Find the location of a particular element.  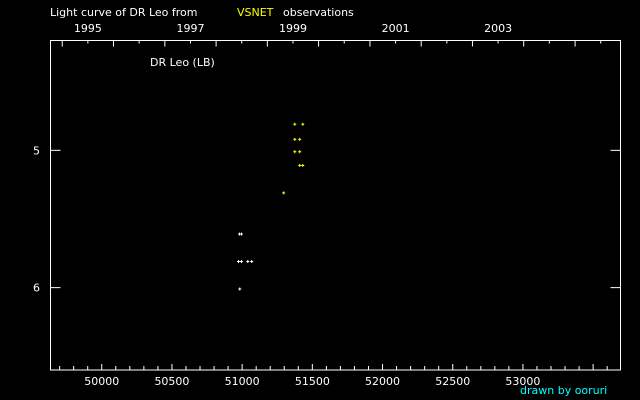

x-tick-label: 52000 is located at coordinates (382, 381).